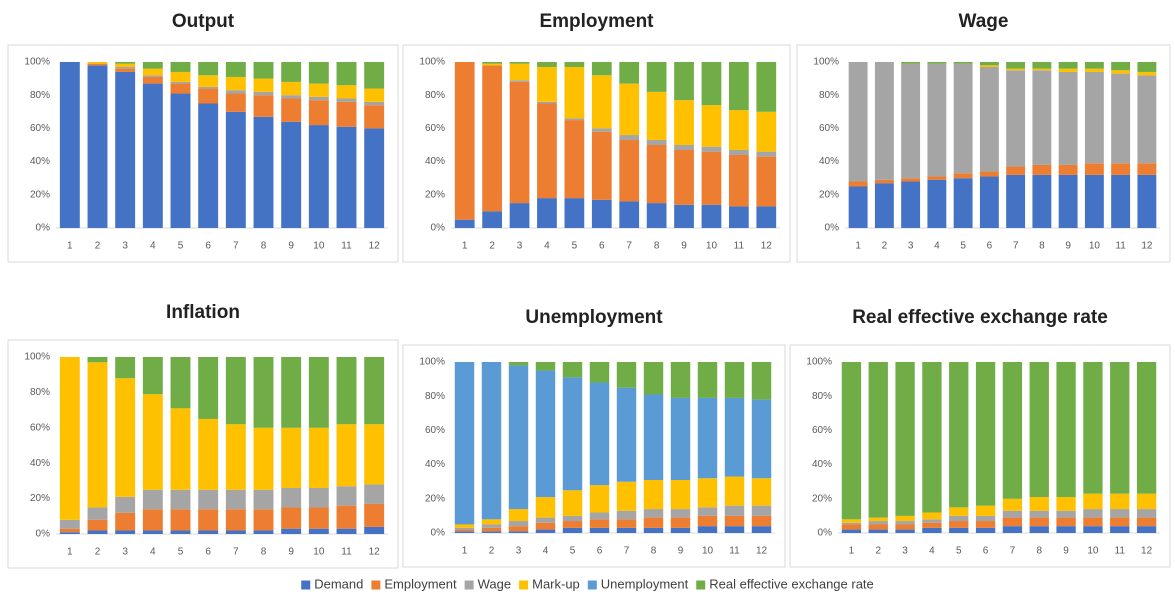  What do you see at coordinates (346, 552) in the screenshot?
I see `x-tick-label: 11` at bounding box center [346, 552].